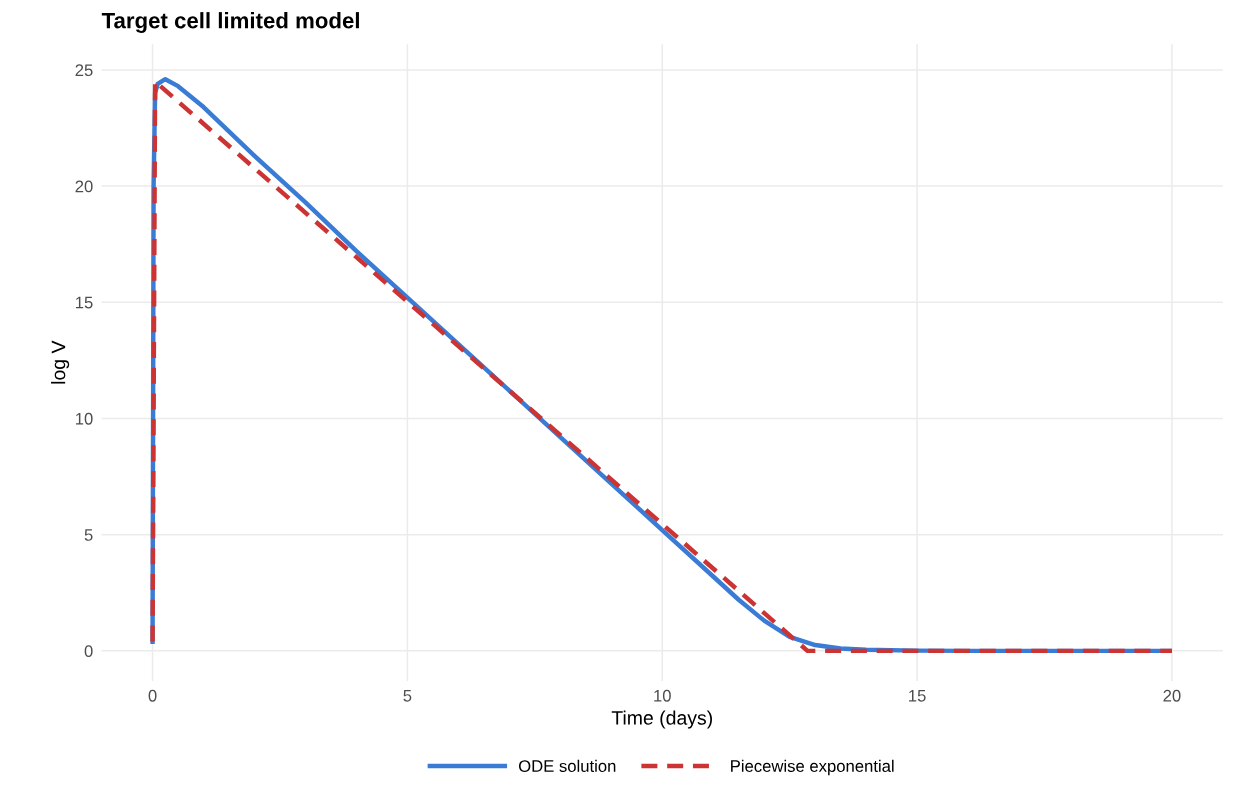  What do you see at coordinates (84, 418) in the screenshot?
I see `y-tick-label: 10` at bounding box center [84, 418].